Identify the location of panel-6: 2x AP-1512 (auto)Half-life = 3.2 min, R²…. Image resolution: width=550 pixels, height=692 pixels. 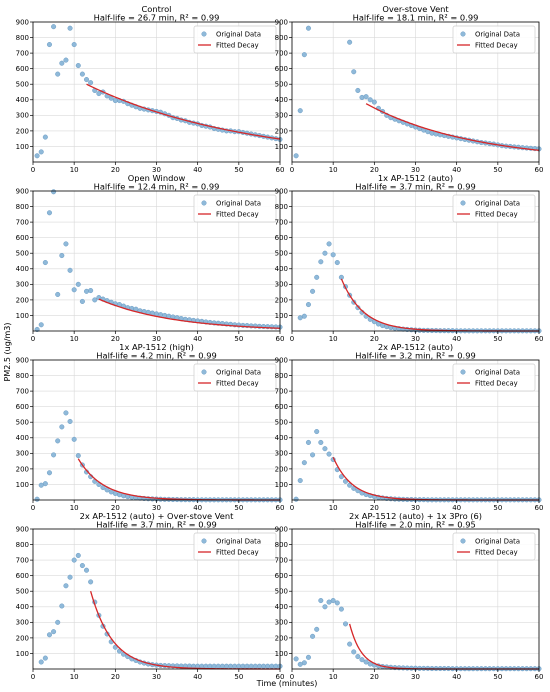
(409, 427).